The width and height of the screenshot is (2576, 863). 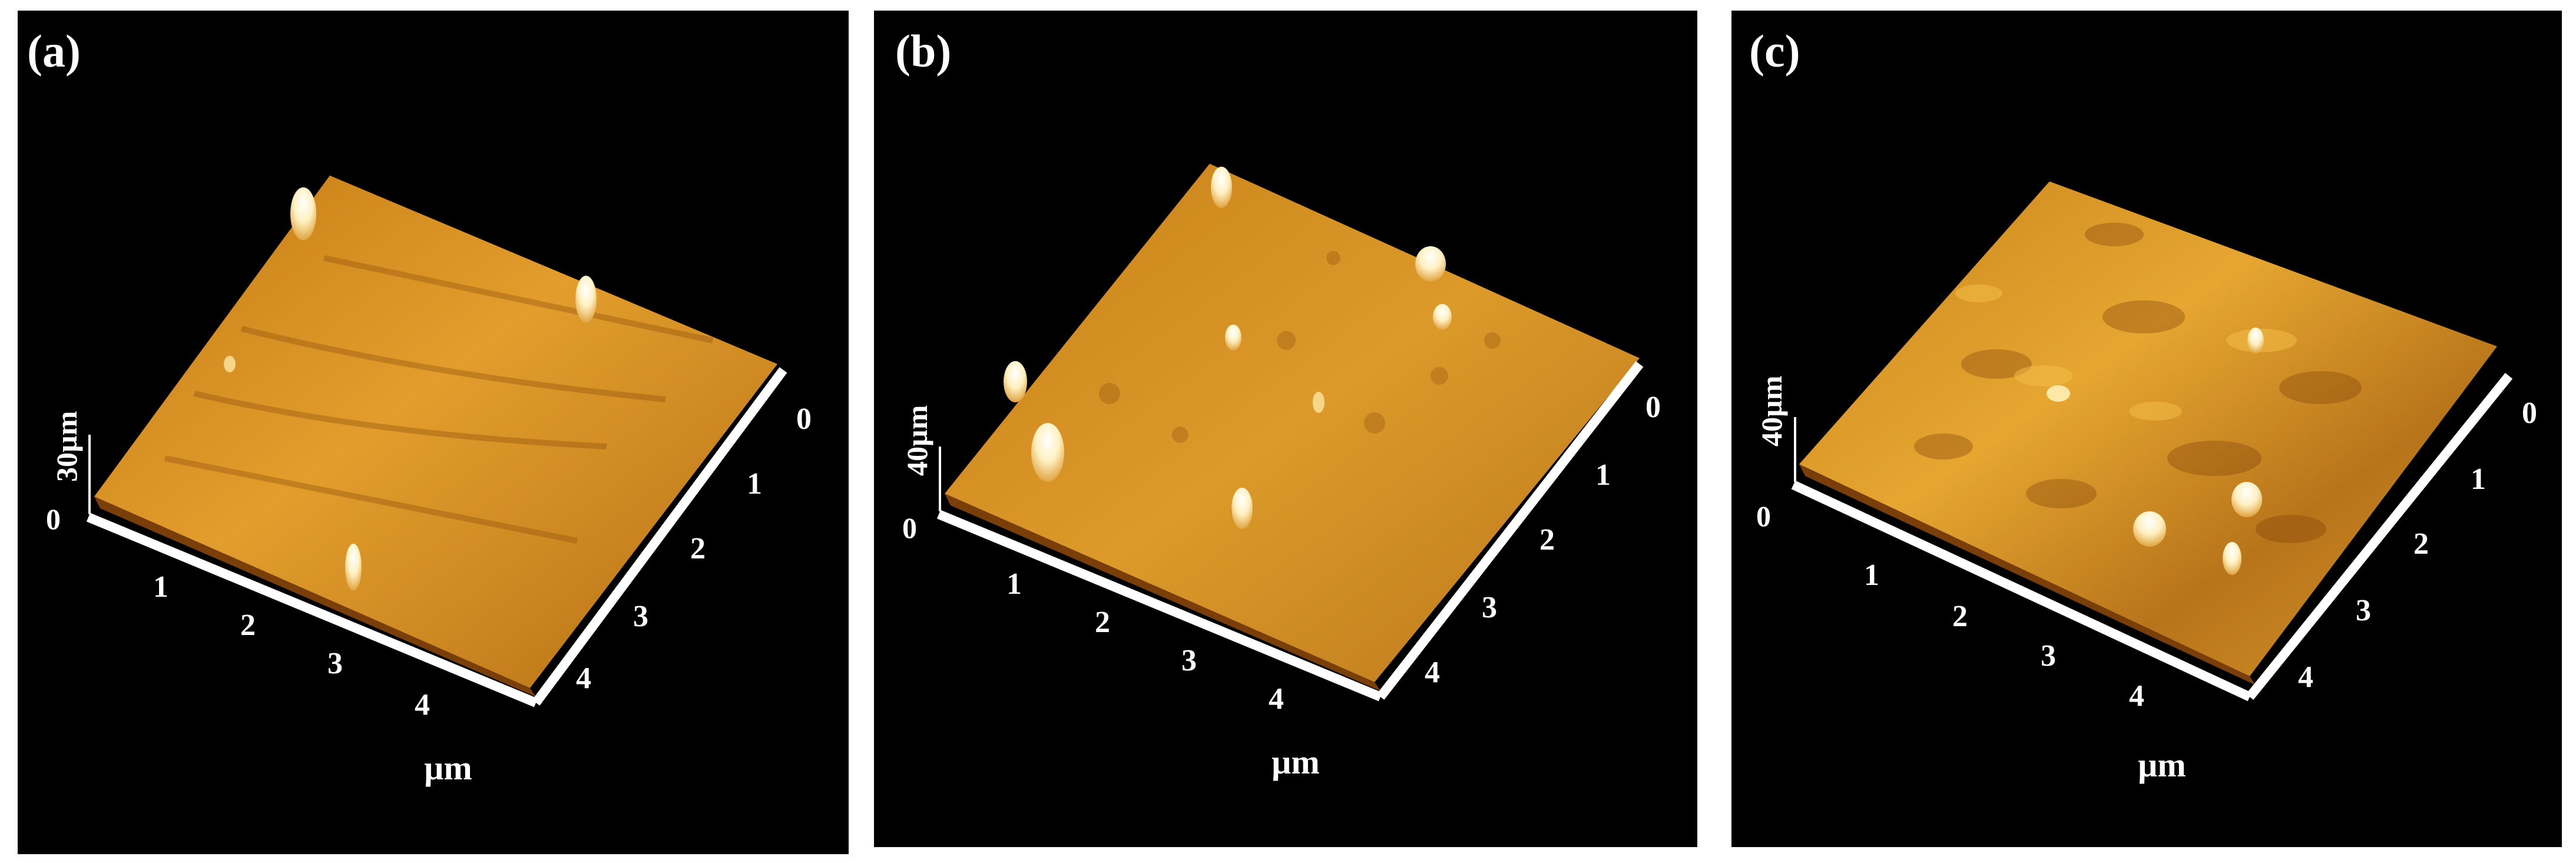 What do you see at coordinates (54, 51) in the screenshot?
I see `panel-label: (a)` at bounding box center [54, 51].